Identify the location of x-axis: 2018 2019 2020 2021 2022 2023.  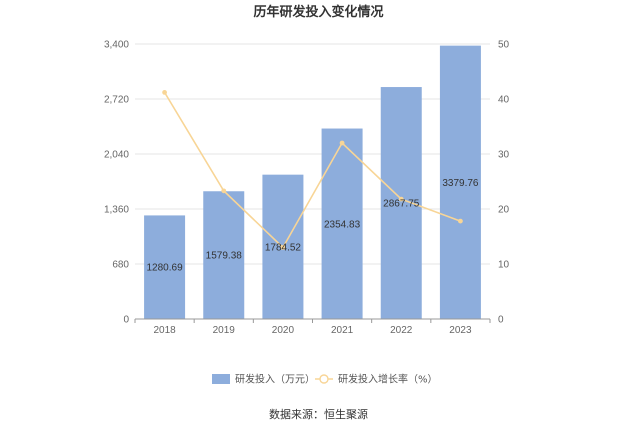
(312, 327).